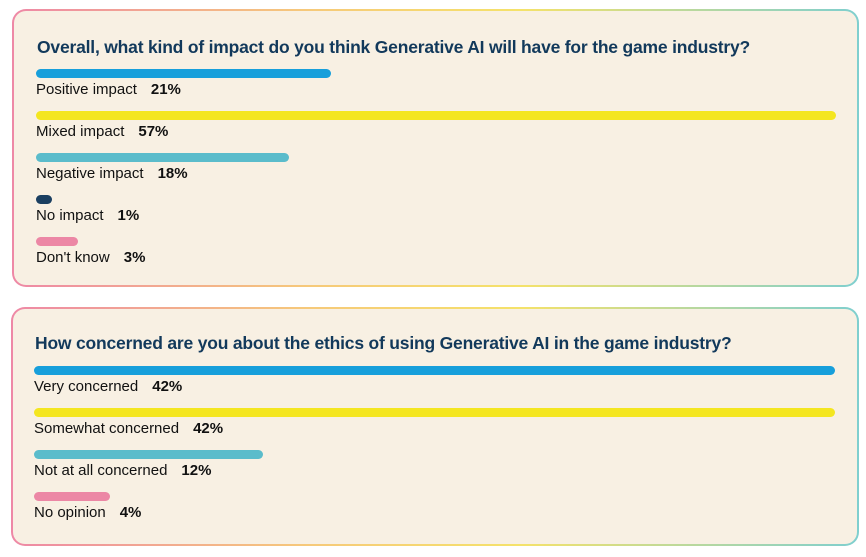 The image size is (866, 557). I want to click on bar-row: Very concerned 42%, so click(435, 386).